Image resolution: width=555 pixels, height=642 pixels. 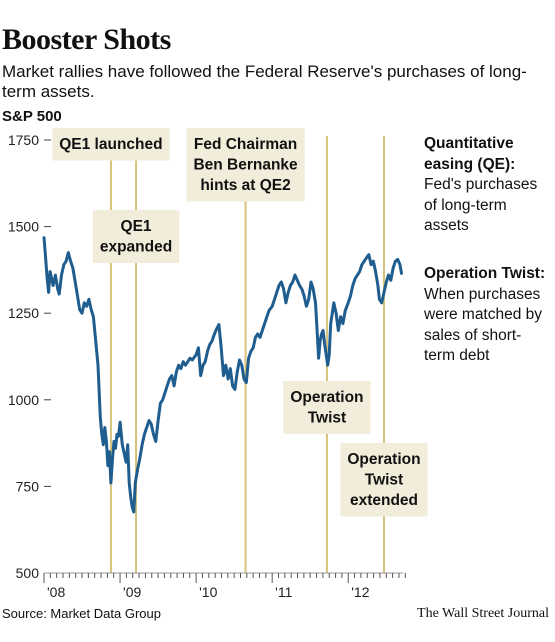 I want to click on x-tick-label: '08, so click(x=56, y=592).